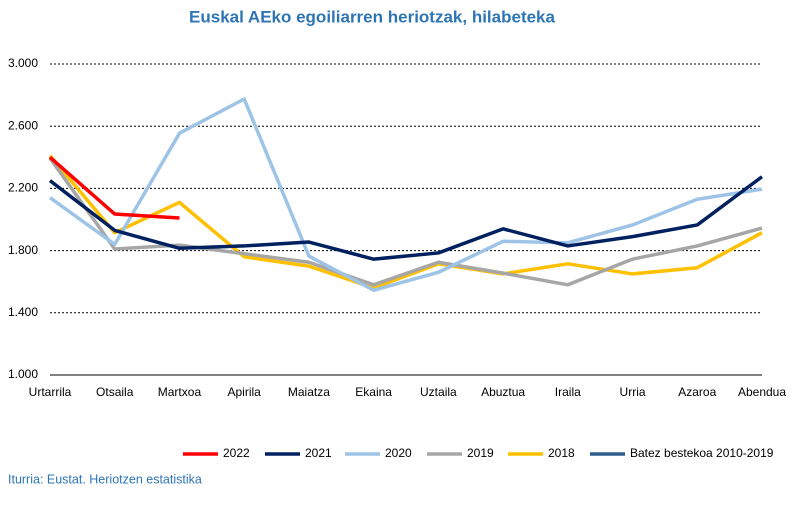 The height and width of the screenshot is (507, 800). Describe the element at coordinates (114, 187) in the screenshot. I see `series-line` at that location.